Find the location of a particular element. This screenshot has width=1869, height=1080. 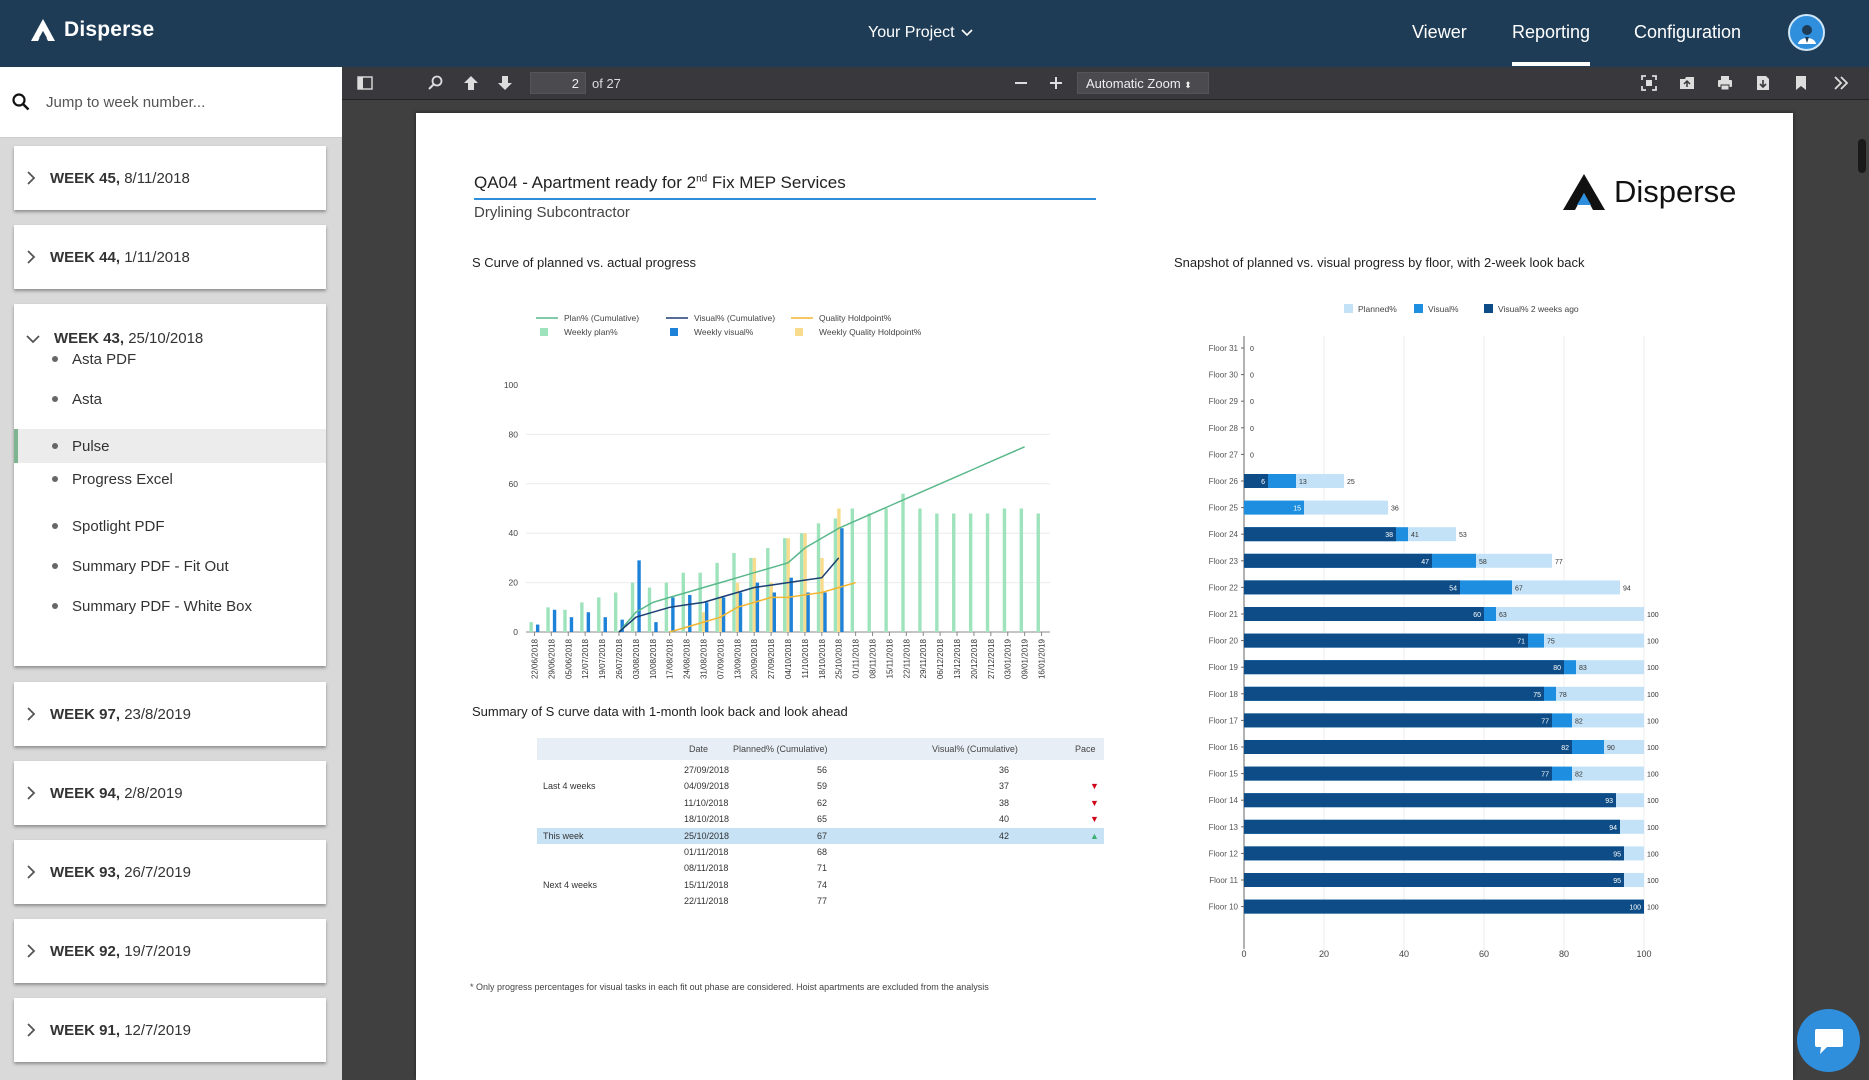

data-label: 78 is located at coordinates (1563, 695).